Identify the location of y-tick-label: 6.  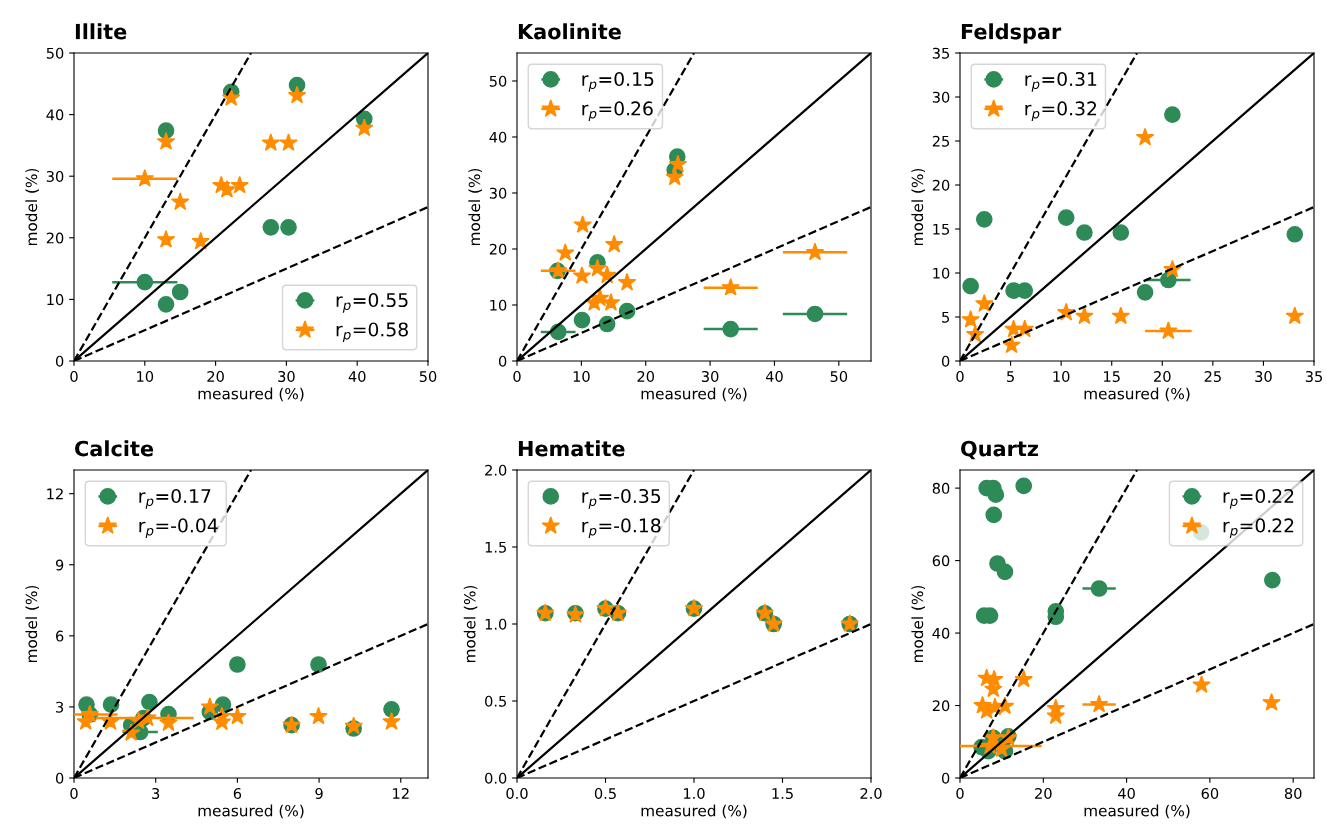
(60, 636).